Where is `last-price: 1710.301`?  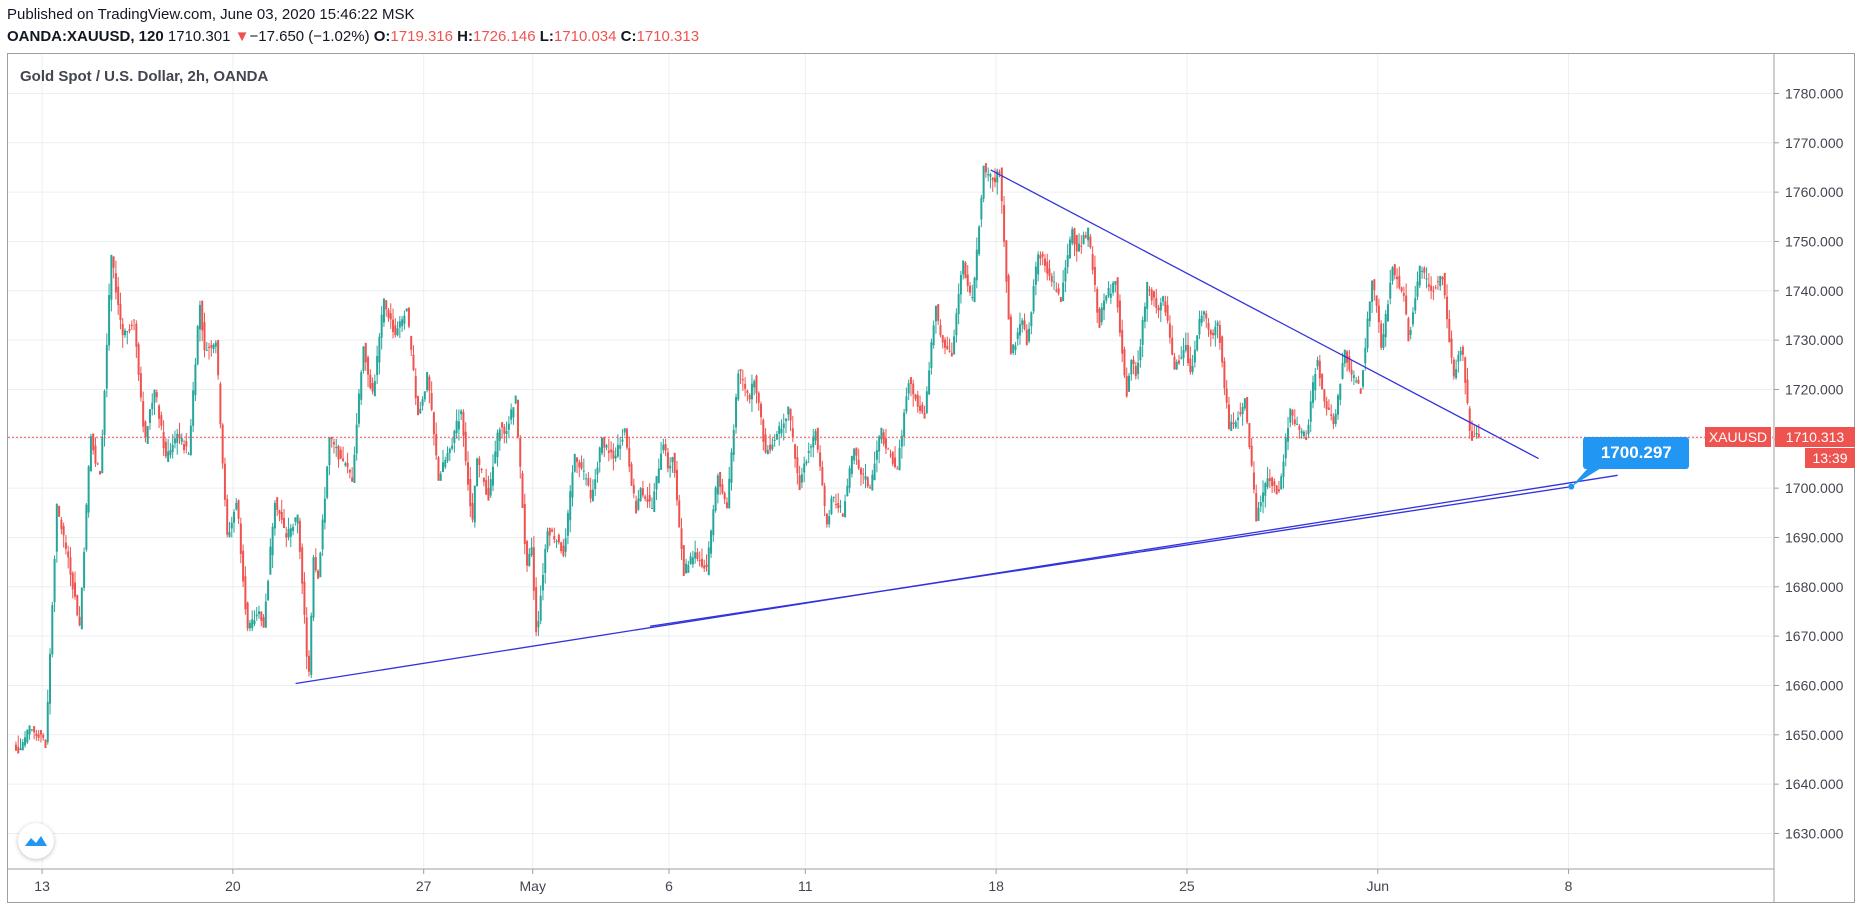 last-price: 1710.301 is located at coordinates (199, 36).